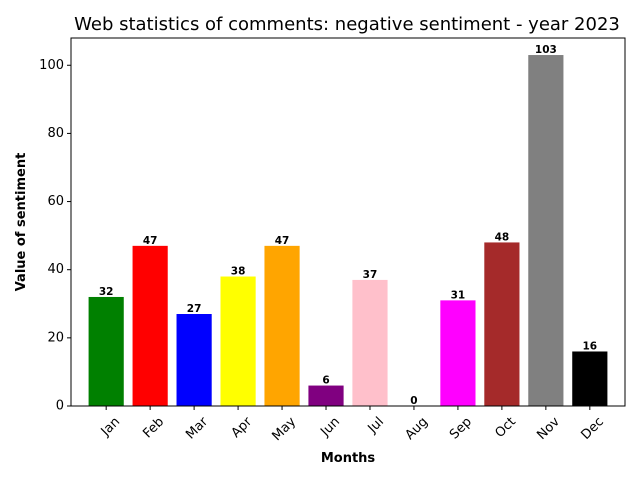 The image size is (640, 480). I want to click on x-tick-label-nov: Nov, so click(548, 428).